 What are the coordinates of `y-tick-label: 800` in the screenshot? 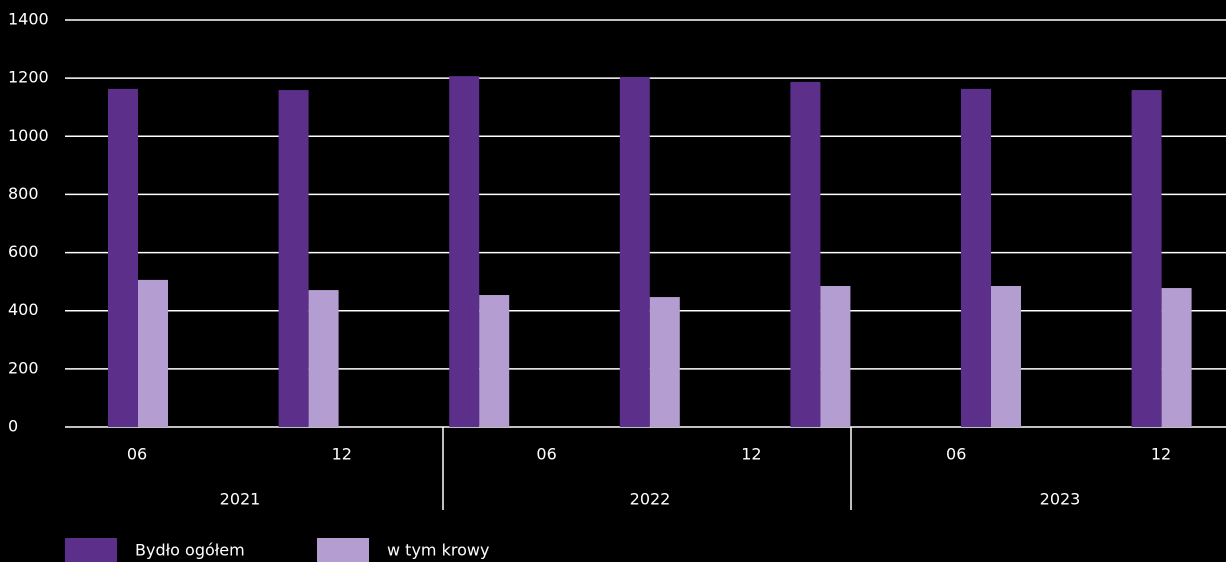 It's located at (23, 193).